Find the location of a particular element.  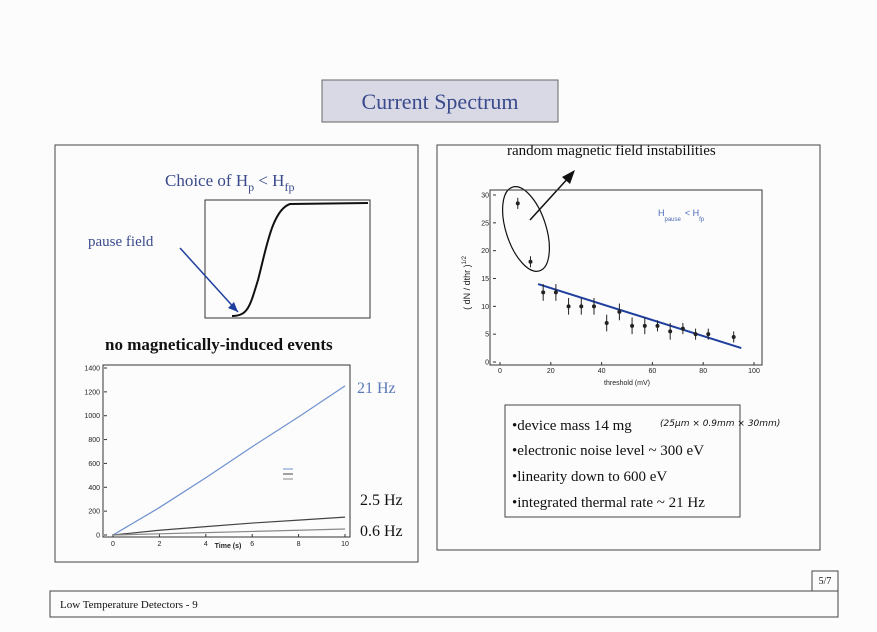

x-tick-label: 40 is located at coordinates (602, 371).